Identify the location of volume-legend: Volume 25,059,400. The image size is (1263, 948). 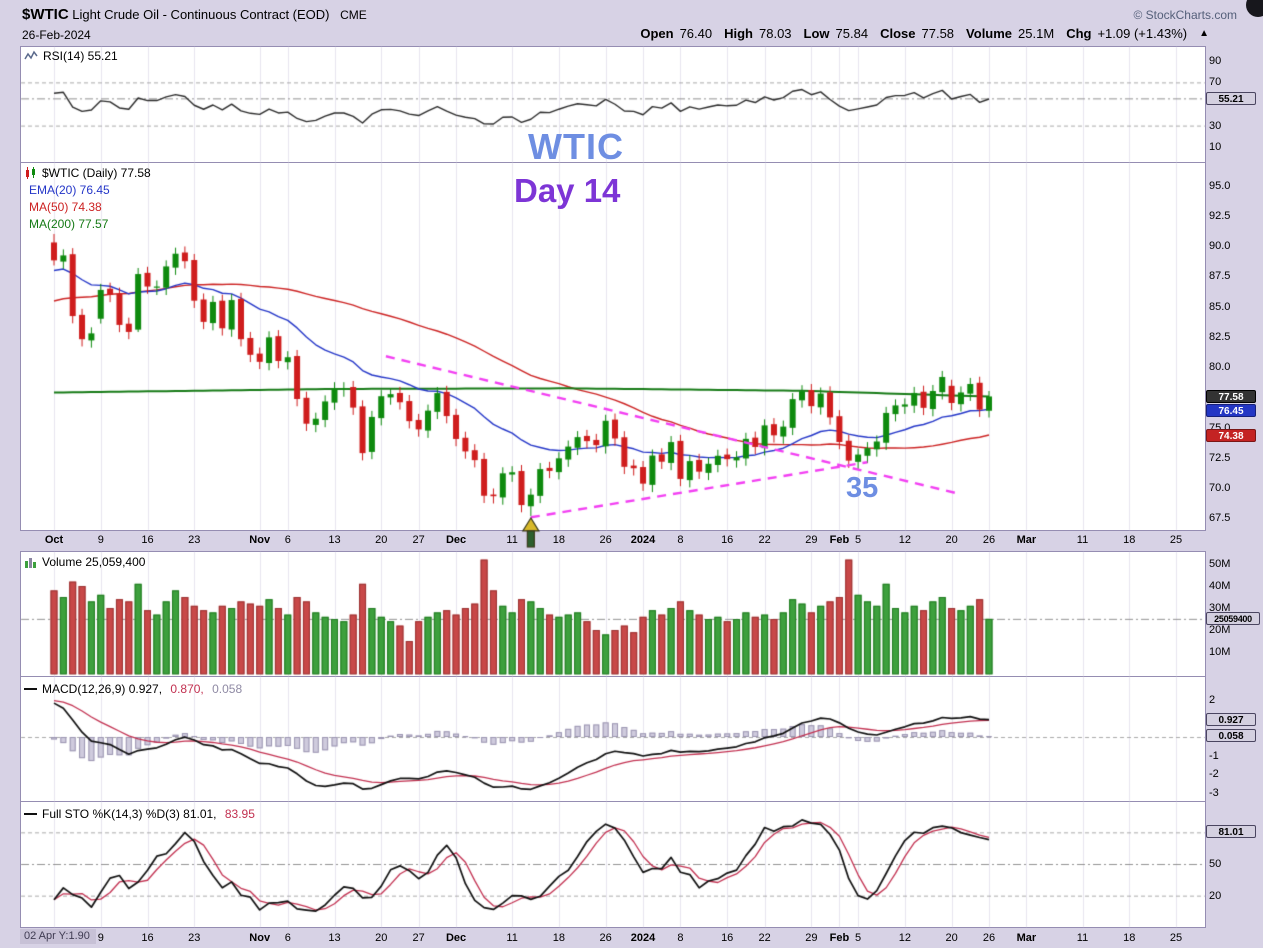
(84, 562).